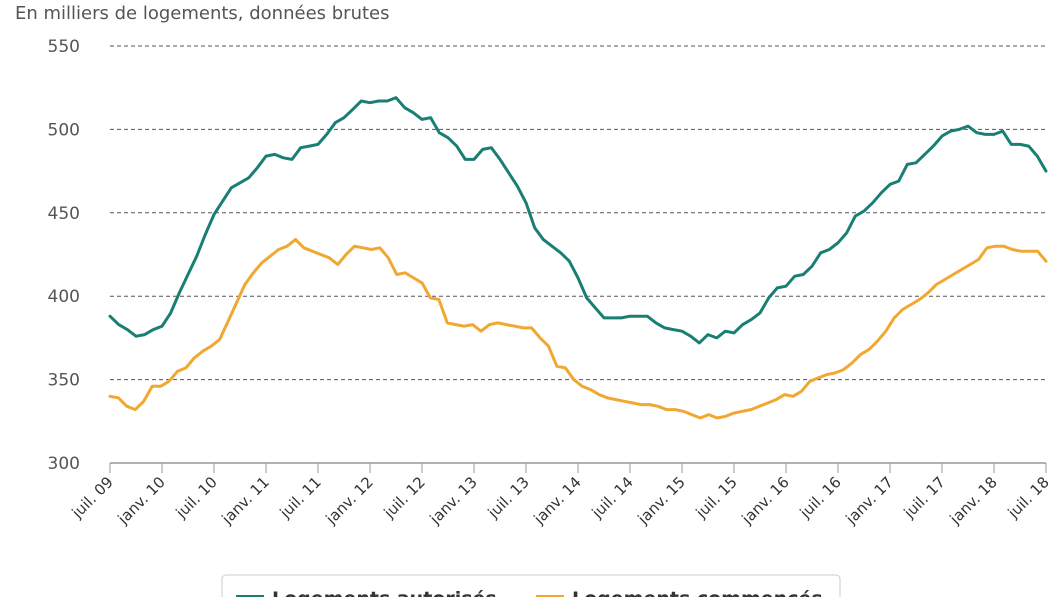 The image size is (1062, 597). What do you see at coordinates (1028, 497) in the screenshot?
I see `x-tick-label: juil. 18` at bounding box center [1028, 497].